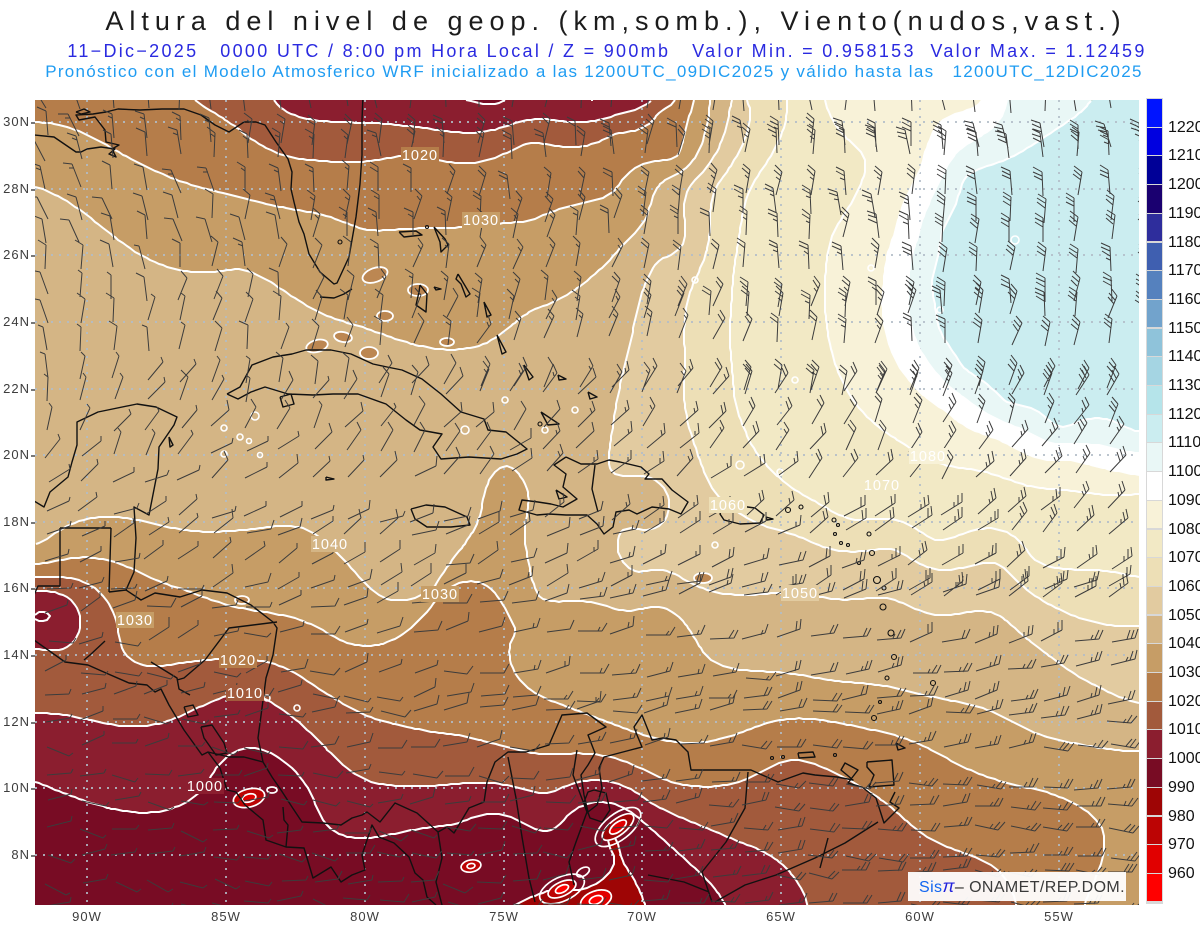 This screenshot has height=927, width=1200. Describe the element at coordinates (205, 787) in the screenshot. I see `svg-text: 1000` at that location.